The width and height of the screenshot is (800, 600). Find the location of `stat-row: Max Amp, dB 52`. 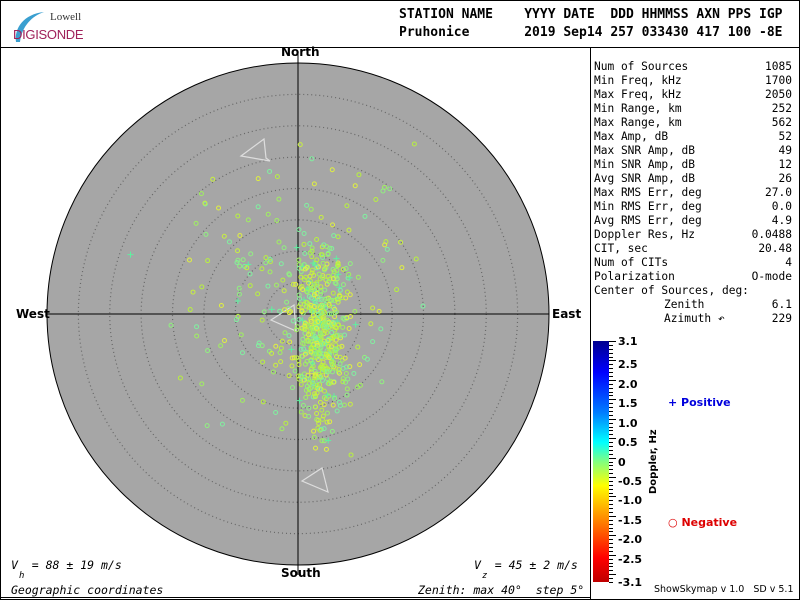

stat-row: Max Amp, dB 52 is located at coordinates (693, 137).